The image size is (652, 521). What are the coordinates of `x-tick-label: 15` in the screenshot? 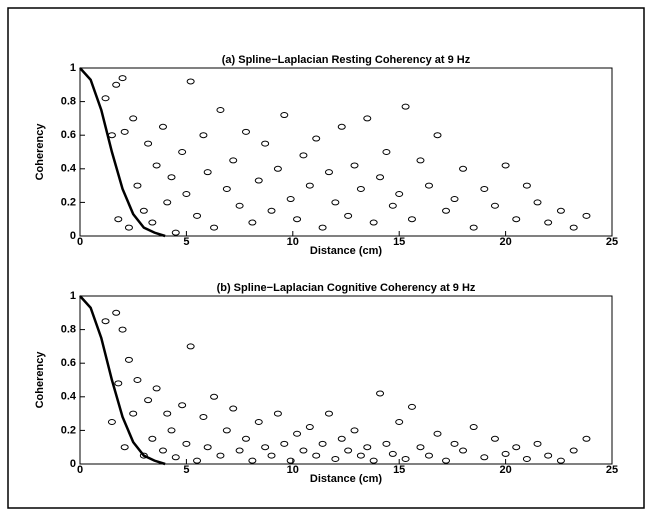 It's located at (399, 470).